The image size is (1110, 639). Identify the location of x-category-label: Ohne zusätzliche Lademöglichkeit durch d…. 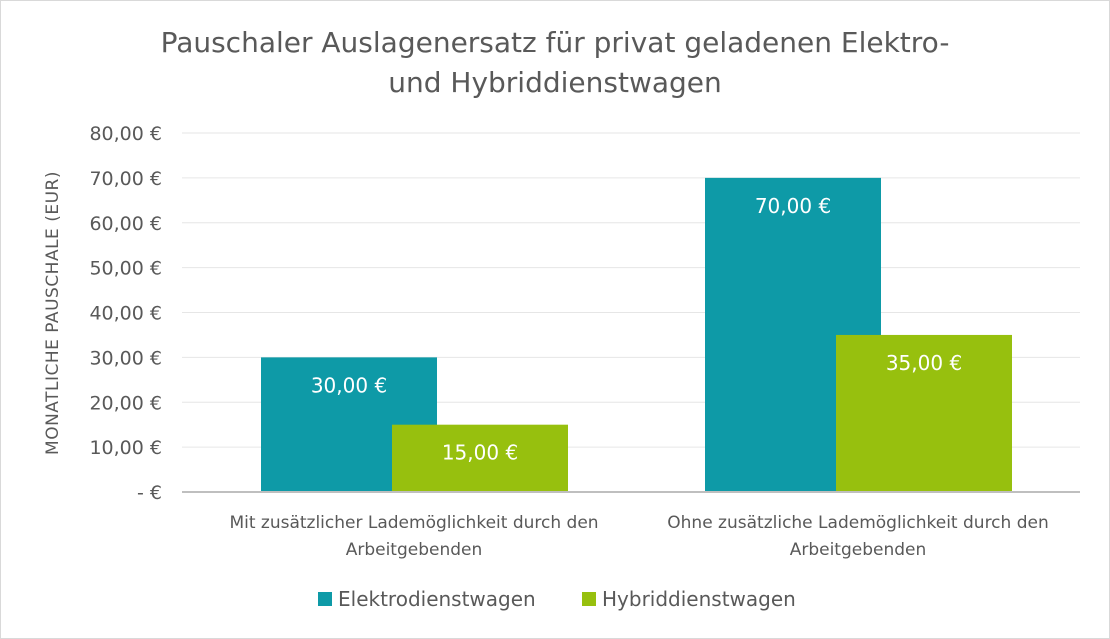
(857, 523).